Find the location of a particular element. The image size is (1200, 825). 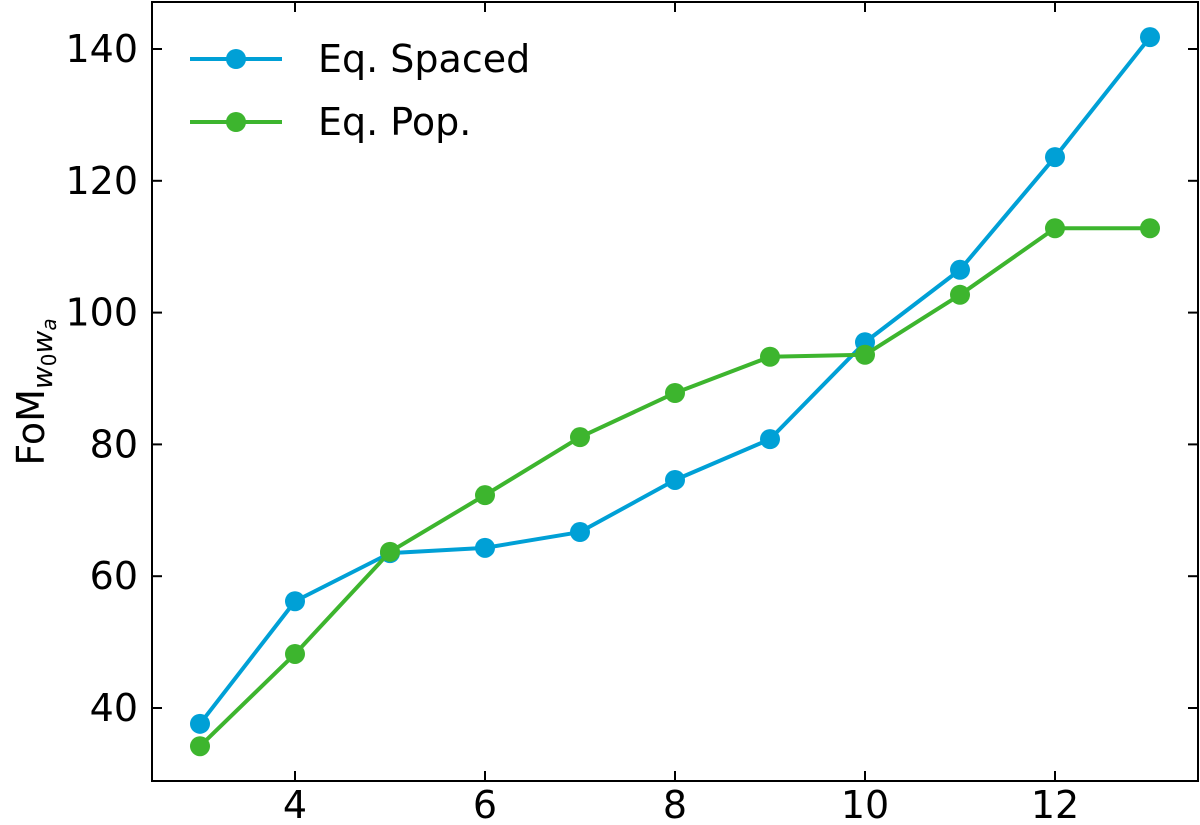

legend: Eq. Spaced Eq. Pop. is located at coordinates (360, 90).